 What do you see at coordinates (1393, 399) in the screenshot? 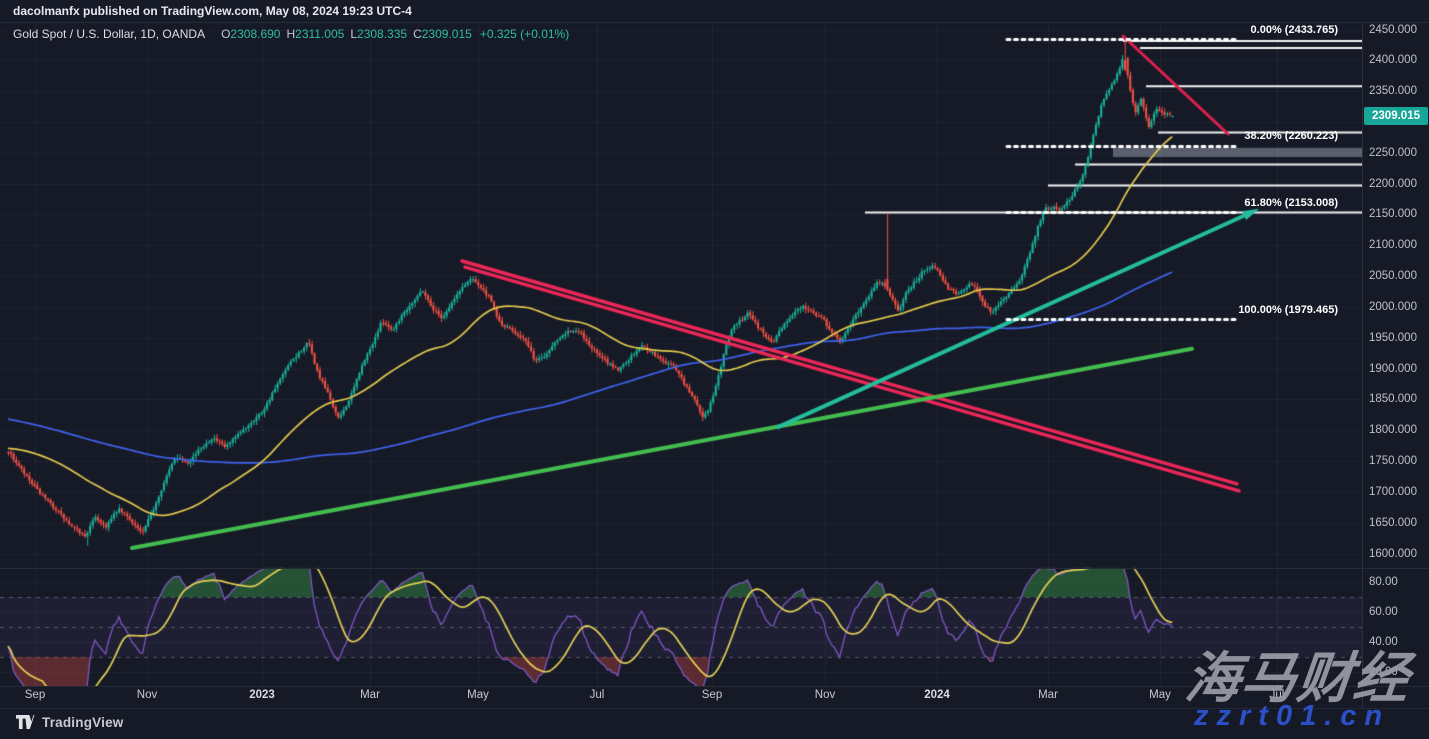
I see `price-axis-label: 1850.000` at bounding box center [1393, 399].